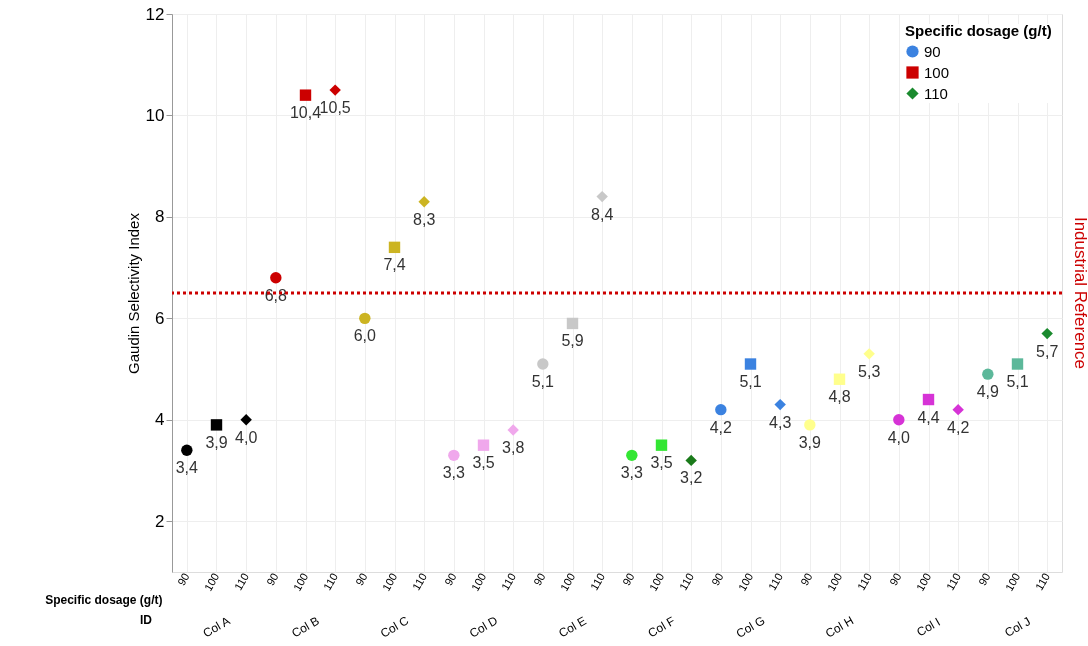  I want to click on data-label: 6,0, so click(365, 336).